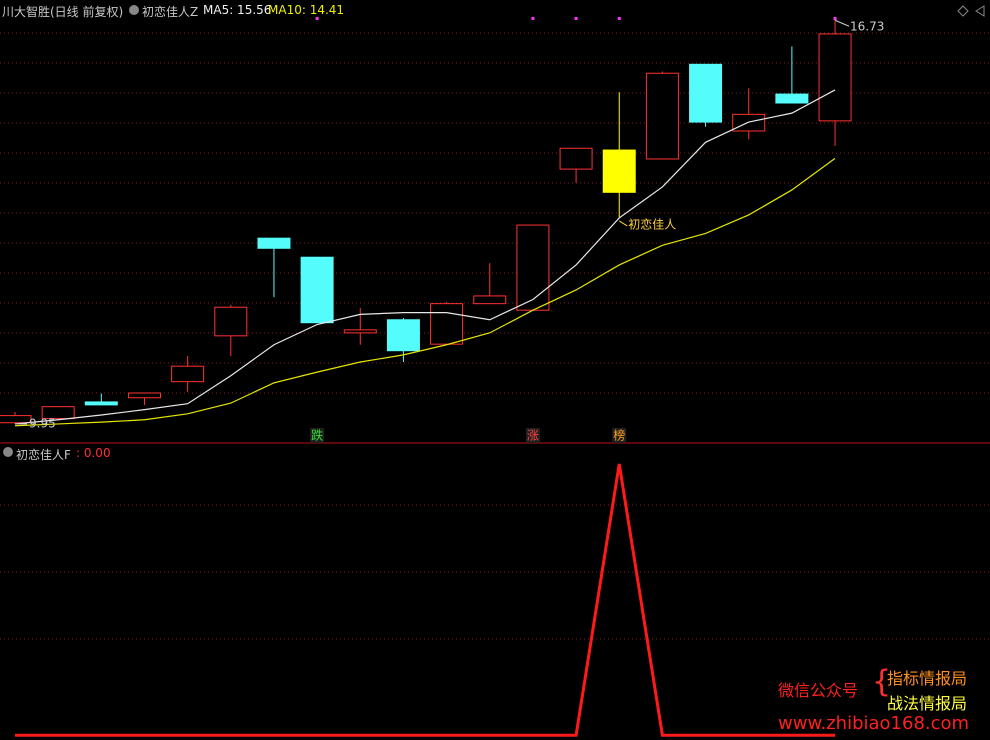 The width and height of the screenshot is (990, 740). I want to click on watermark-account: 微信公众号, so click(818, 690).